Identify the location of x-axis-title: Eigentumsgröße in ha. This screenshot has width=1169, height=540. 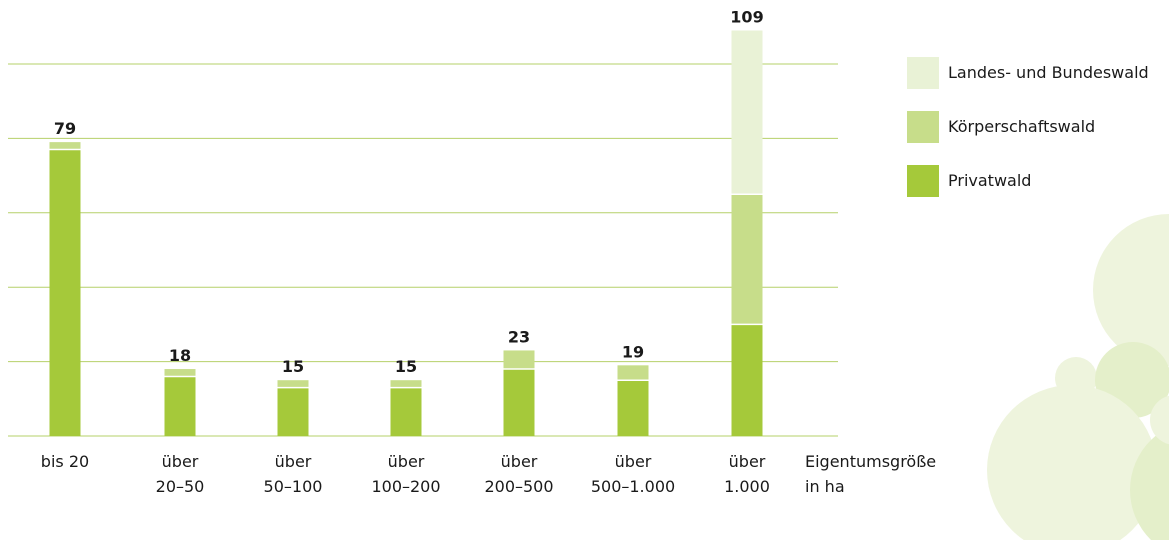
(870, 474).